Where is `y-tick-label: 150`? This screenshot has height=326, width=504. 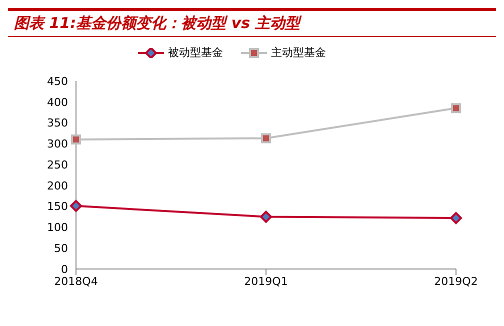 y-tick-label: 150 is located at coordinates (57, 207).